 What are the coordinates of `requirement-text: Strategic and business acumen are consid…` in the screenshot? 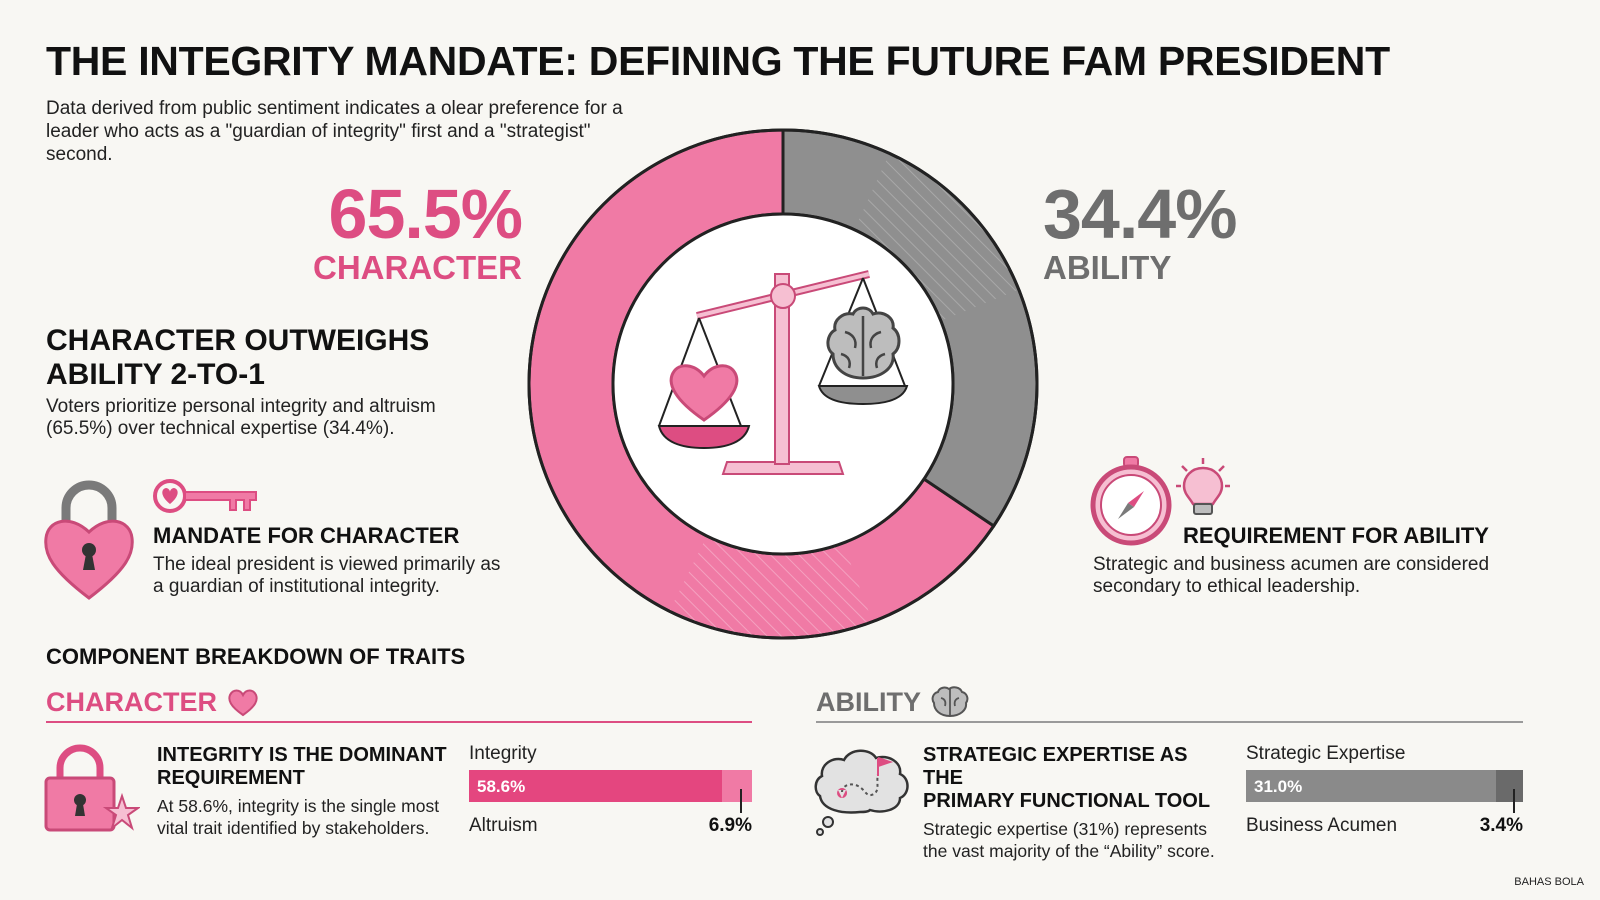 It's located at (1291, 575).